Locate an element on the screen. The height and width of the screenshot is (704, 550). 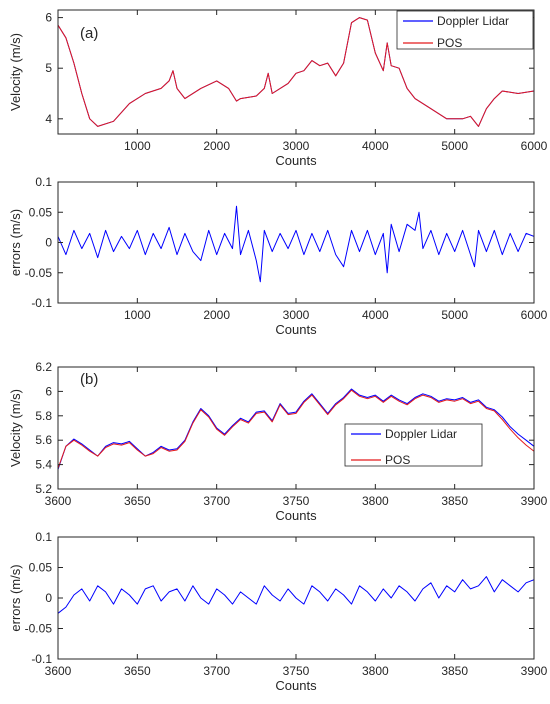
panel4-y-tick-label: -0.1 is located at coordinates (41, 659).